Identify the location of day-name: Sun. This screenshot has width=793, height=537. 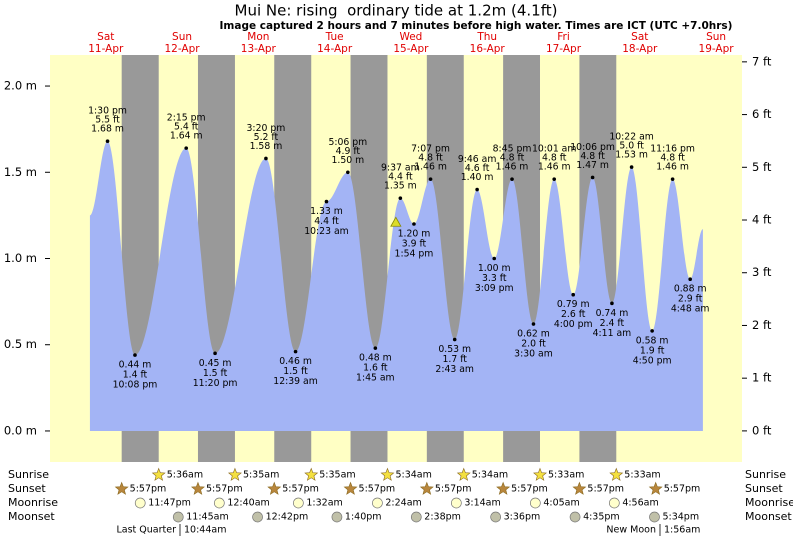
(182, 37).